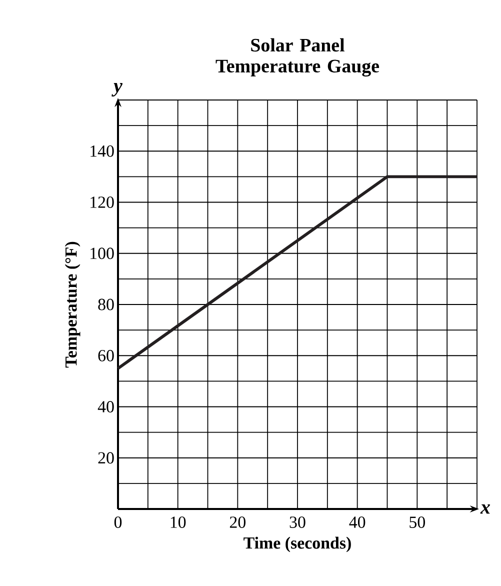 This screenshot has height=586, width=501. I want to click on y-tick-label: 140, so click(102, 151).